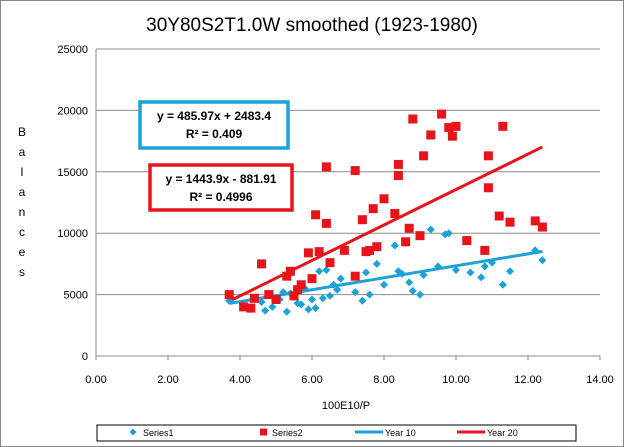 Image resolution: width=624 pixels, height=447 pixels. Describe the element at coordinates (72, 203) in the screenshot. I see `y-tick-labels: 0 5000 10000 15000 20000 25000` at that location.